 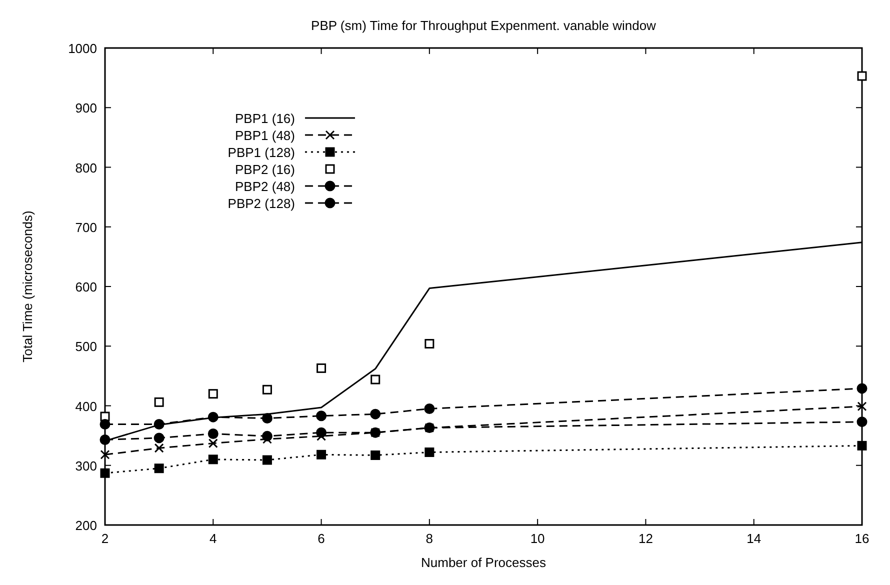 I want to click on x-tick-label: 8, so click(x=430, y=538).